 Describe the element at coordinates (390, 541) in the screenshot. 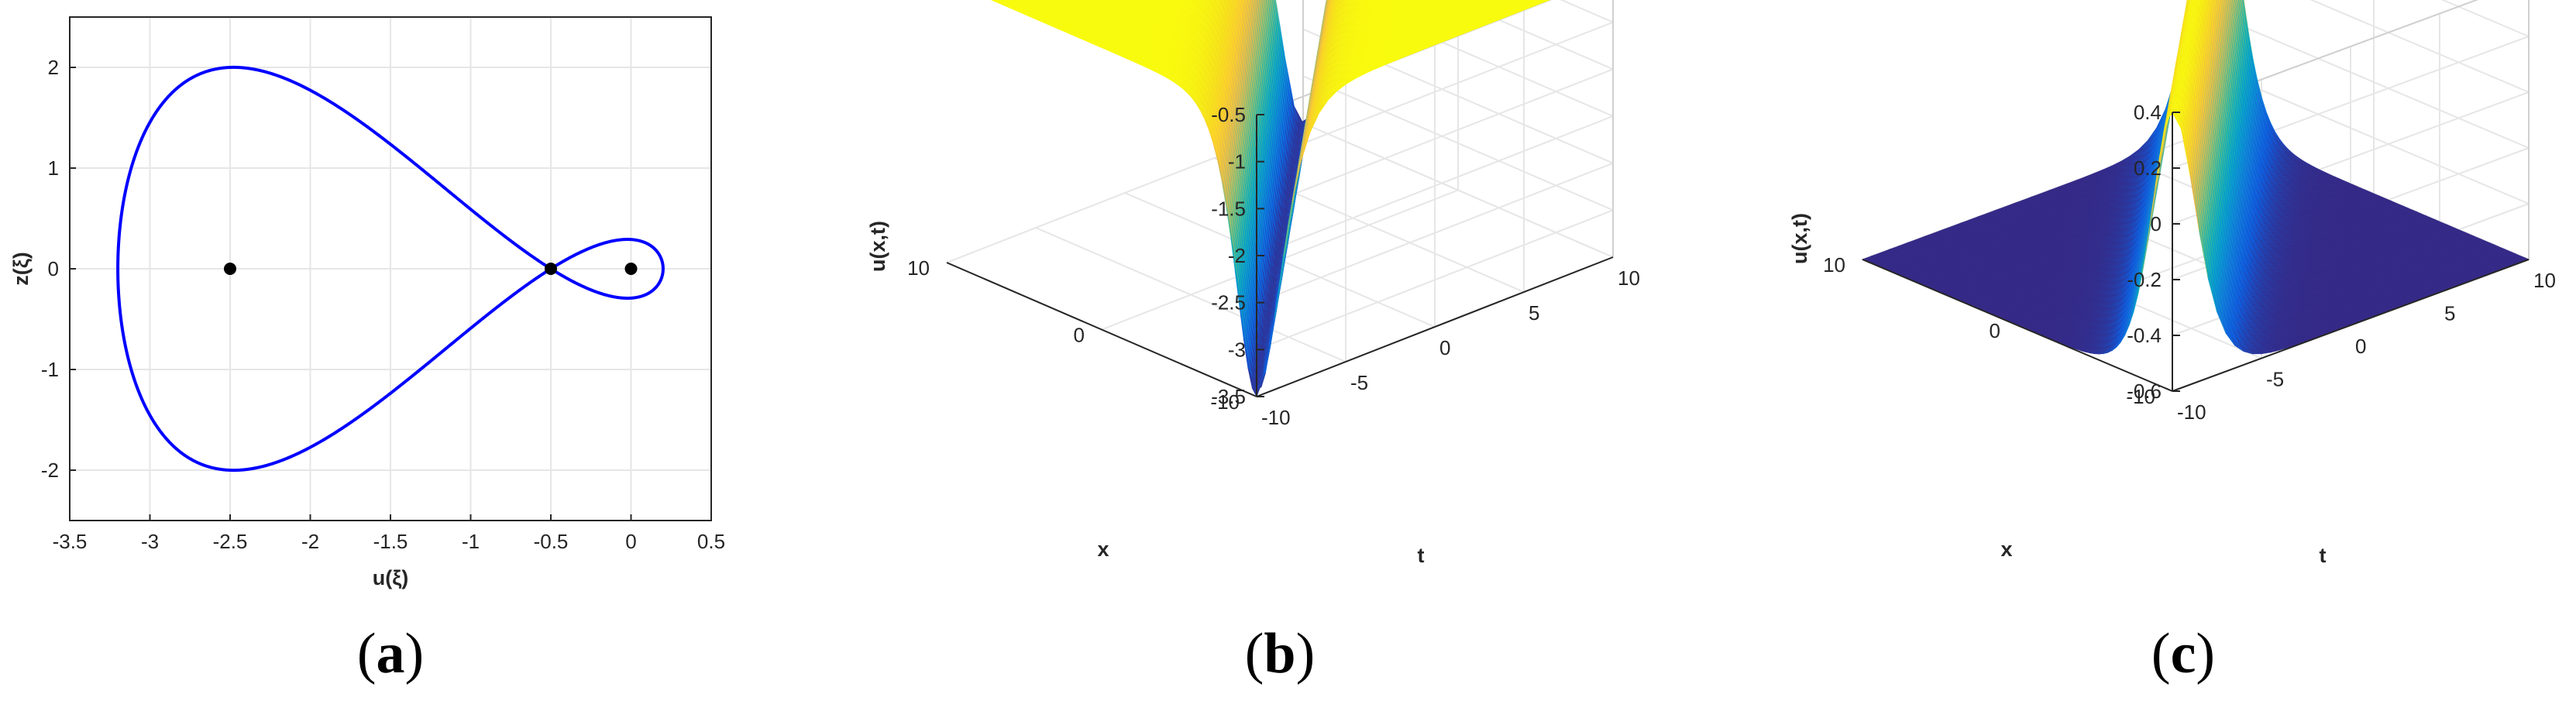

I see `panel-a-xtick-label: -1.5` at that location.